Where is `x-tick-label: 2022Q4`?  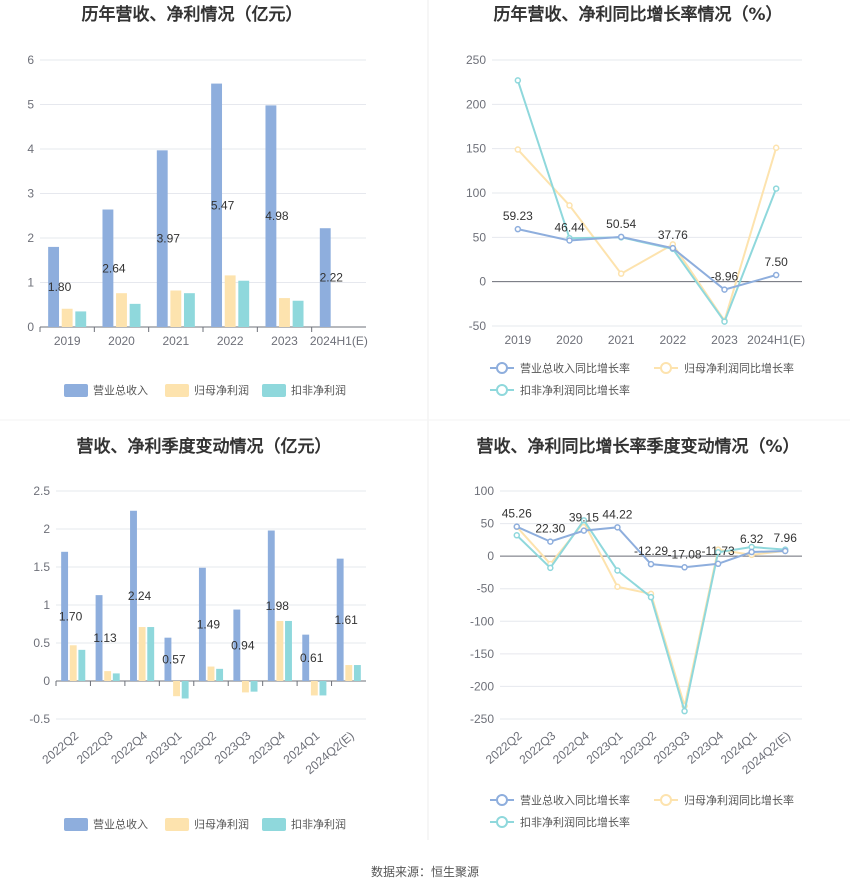
x-tick-label: 2022Q4 is located at coordinates (571, 747).